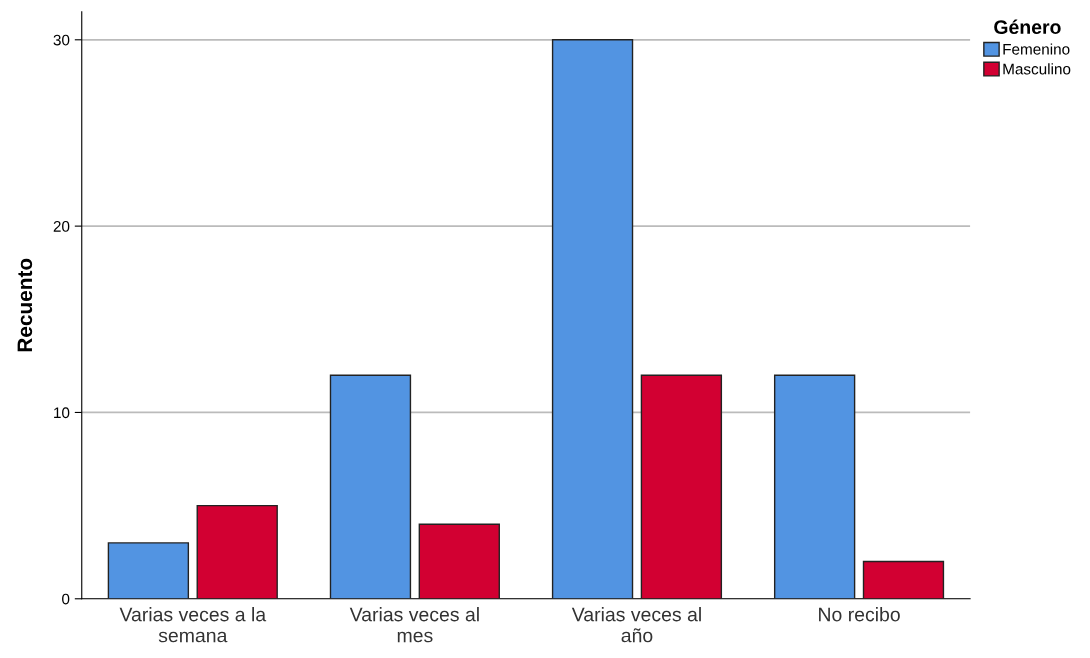 The image size is (1090, 658). Describe the element at coordinates (61, 226) in the screenshot. I see `y-tick-label: 20` at that location.